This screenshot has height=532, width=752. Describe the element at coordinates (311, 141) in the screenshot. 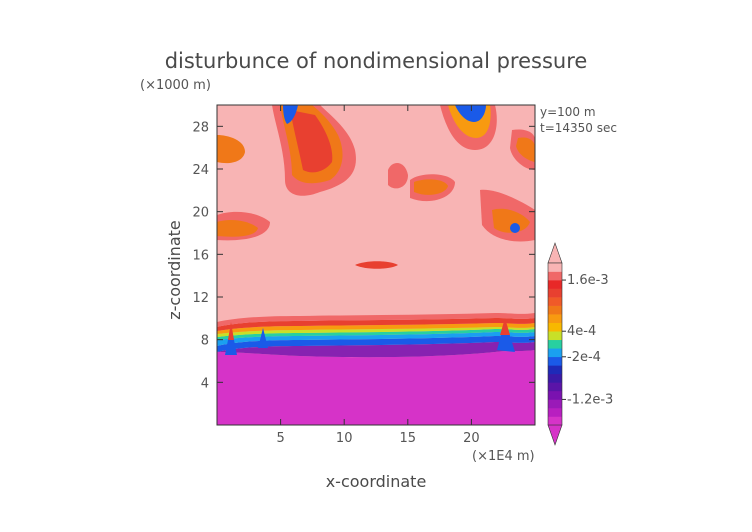

I see `blob-top-center-left-red` at that location.